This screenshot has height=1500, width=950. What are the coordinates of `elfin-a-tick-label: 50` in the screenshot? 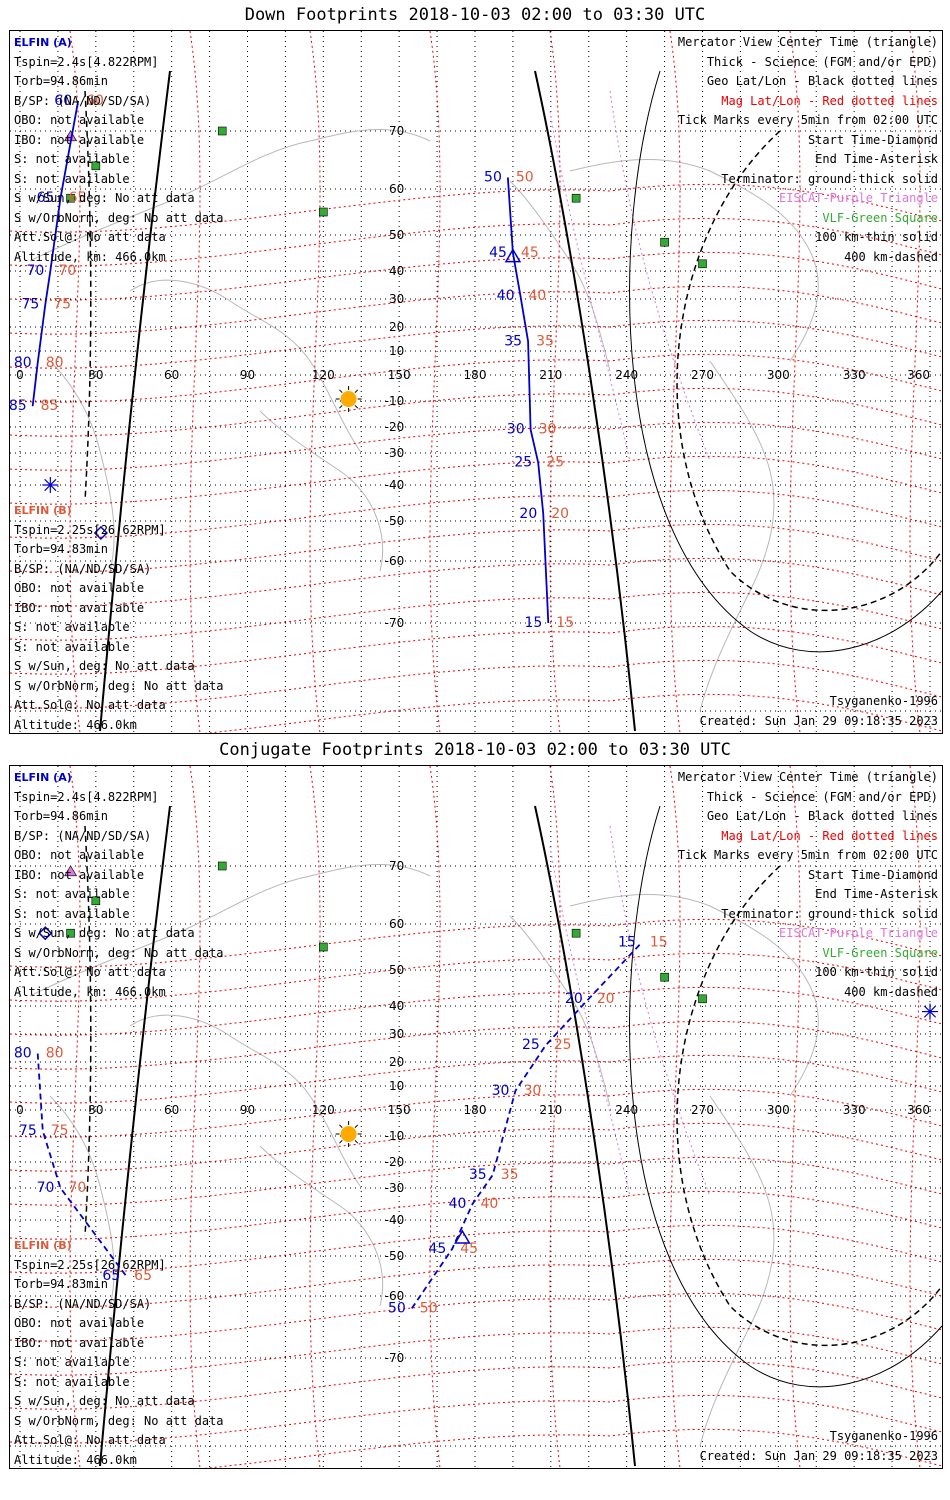 It's located at (493, 177).